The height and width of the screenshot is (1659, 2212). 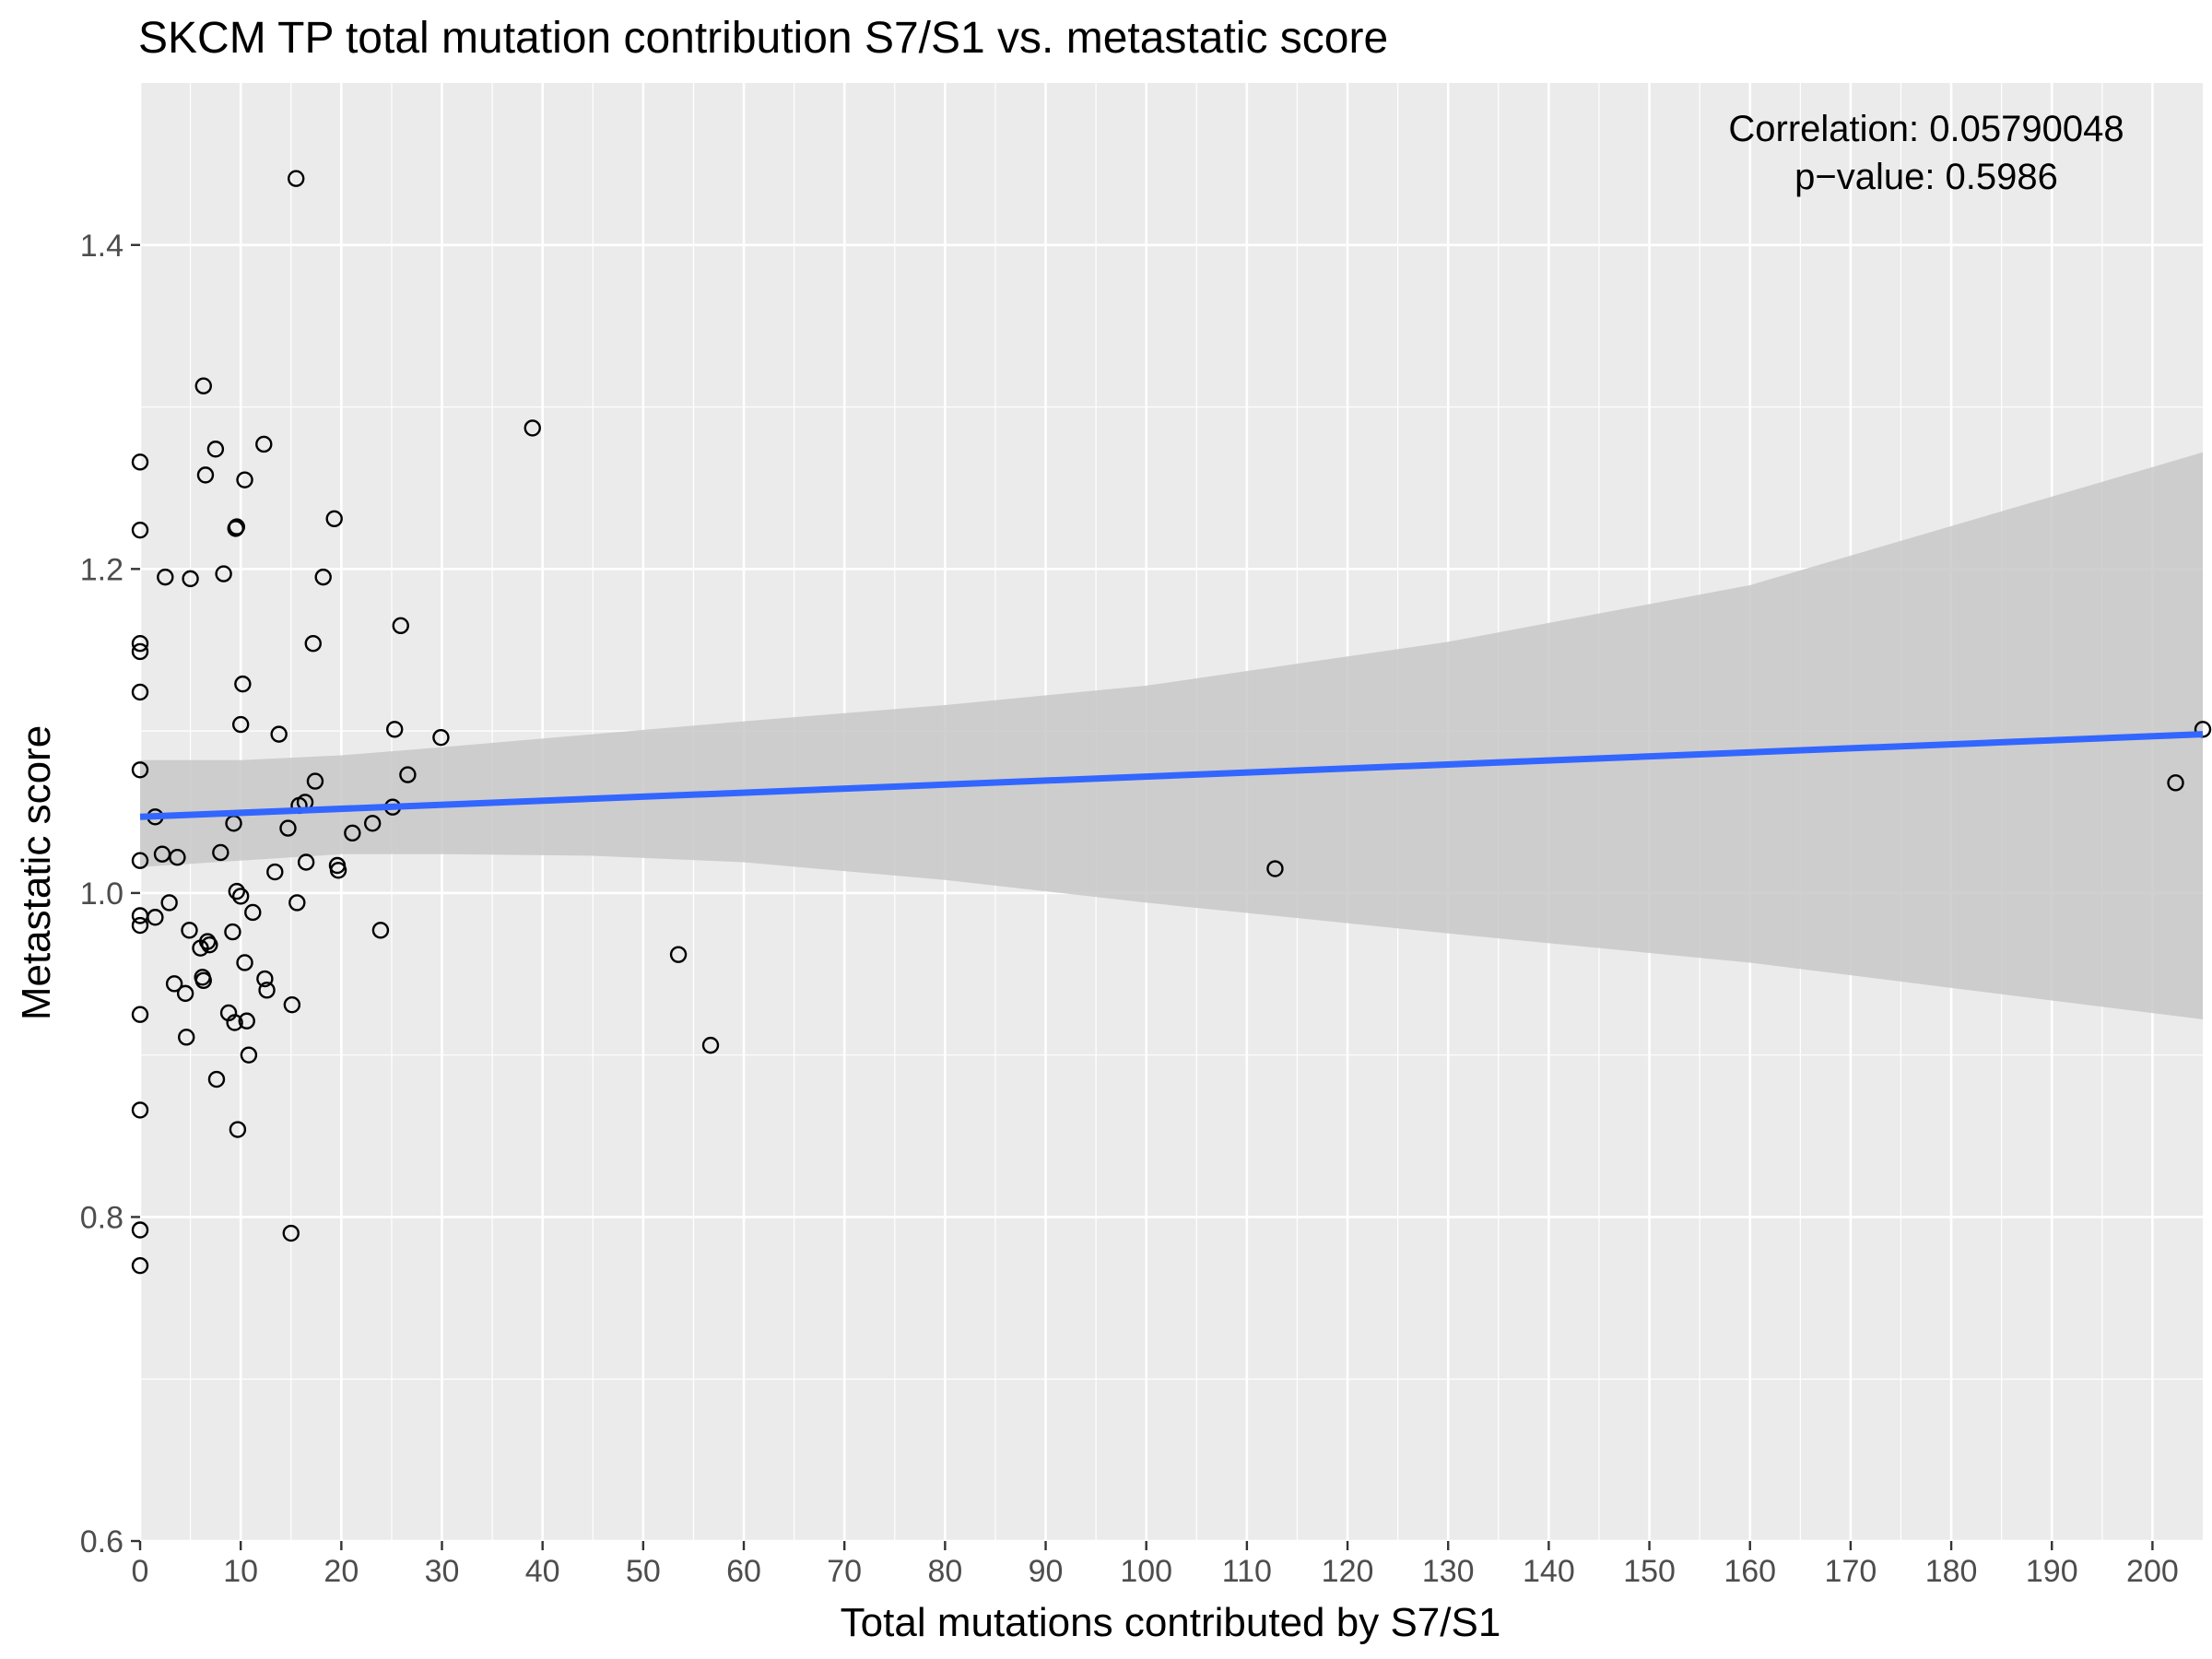 What do you see at coordinates (944, 1571) in the screenshot?
I see `x-tick-label: 80` at bounding box center [944, 1571].